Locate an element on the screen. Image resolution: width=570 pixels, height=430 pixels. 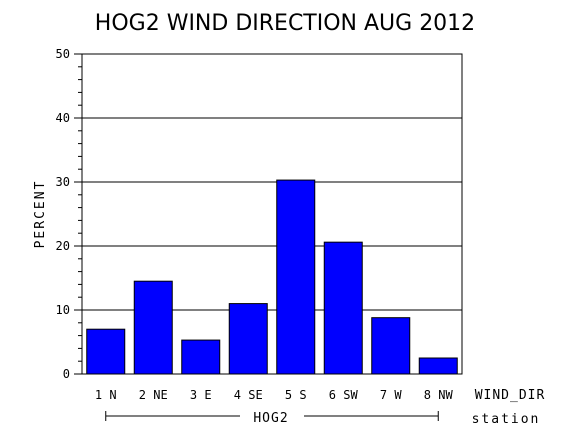
x-tick-label: 7 W is located at coordinates (391, 395).